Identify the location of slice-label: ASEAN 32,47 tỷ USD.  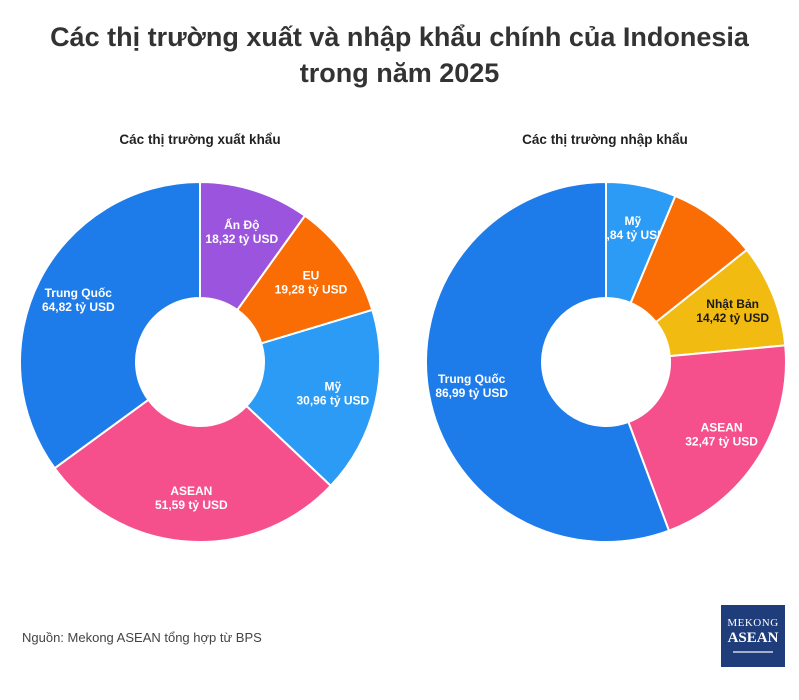
(721, 435).